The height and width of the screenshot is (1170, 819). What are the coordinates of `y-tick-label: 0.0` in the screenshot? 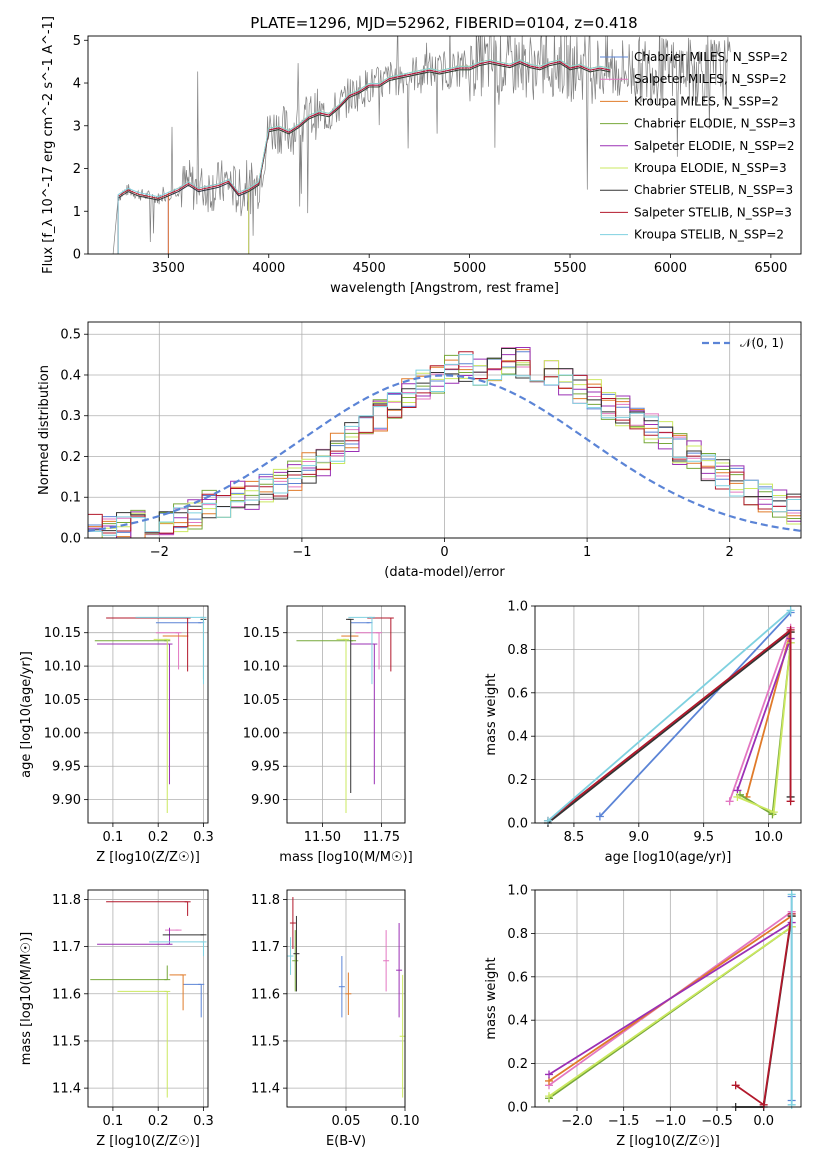 It's located at (70, 539).